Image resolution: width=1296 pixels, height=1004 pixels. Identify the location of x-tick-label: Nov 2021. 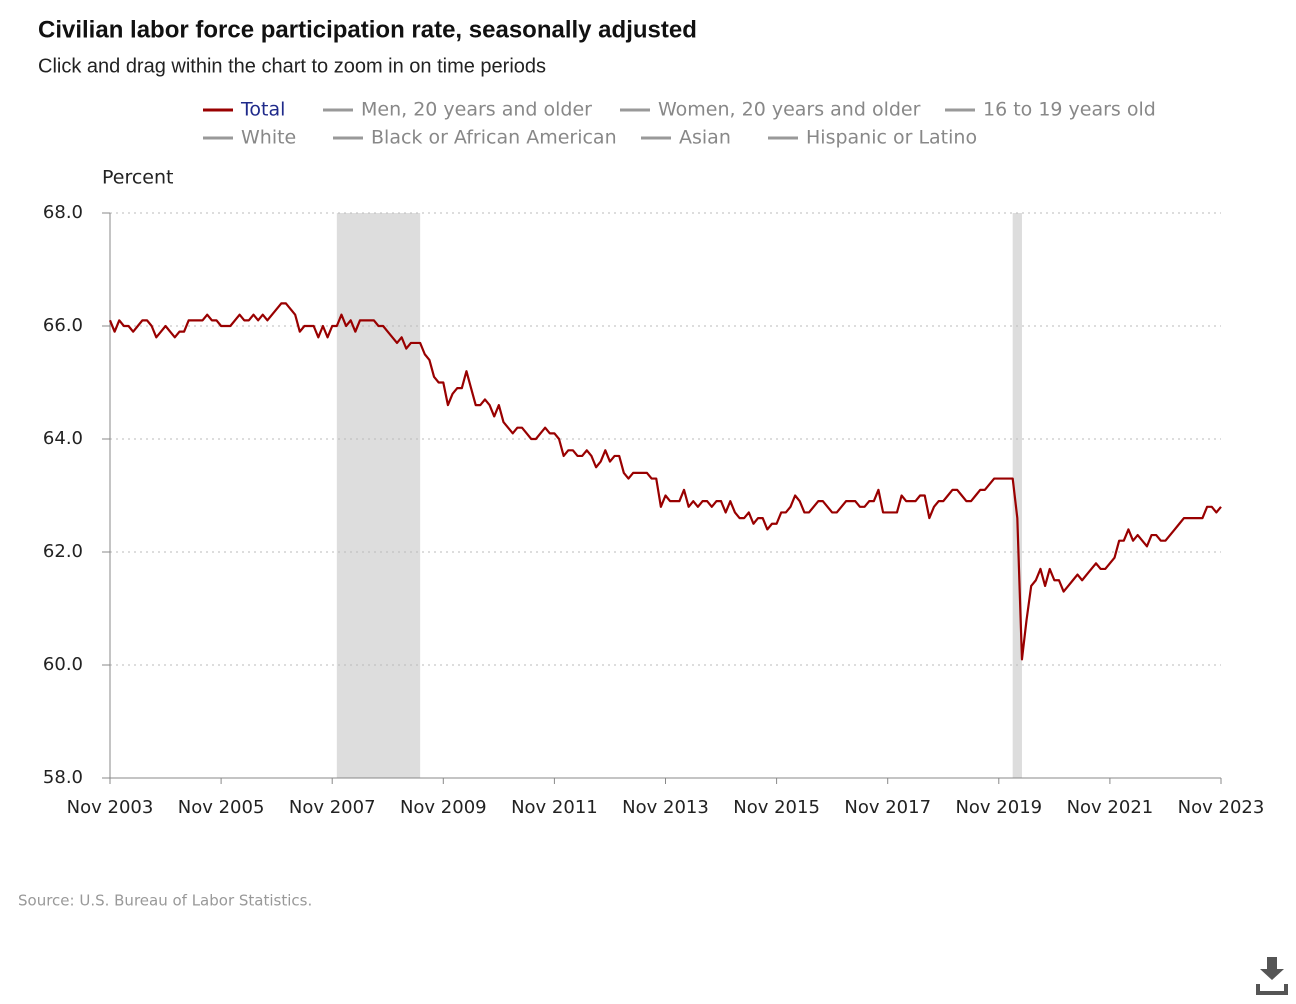
(1110, 807).